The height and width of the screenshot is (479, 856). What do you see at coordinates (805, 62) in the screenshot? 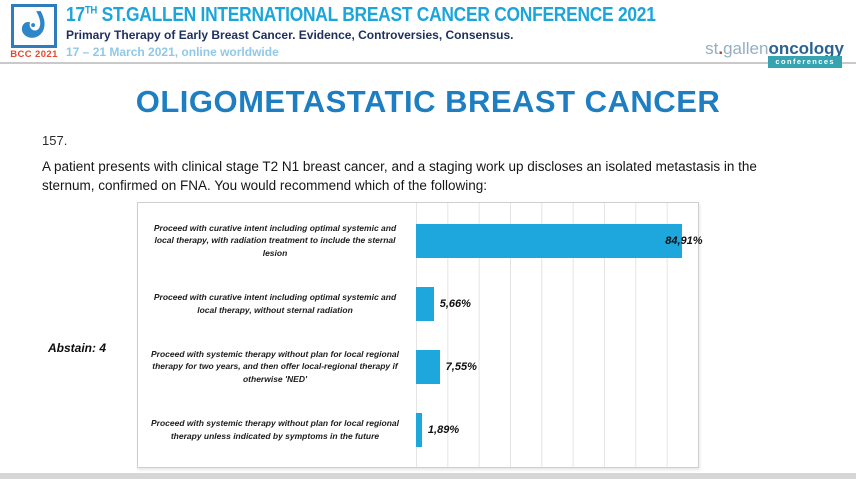
I see `brand-conferences-badge: conferences` at bounding box center [805, 62].